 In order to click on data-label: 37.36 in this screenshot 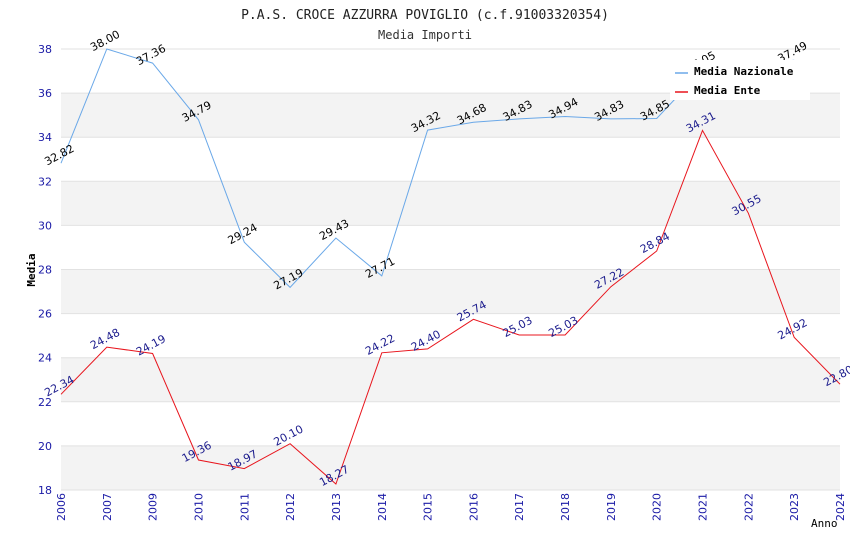, I will do `click(151, 55)`.